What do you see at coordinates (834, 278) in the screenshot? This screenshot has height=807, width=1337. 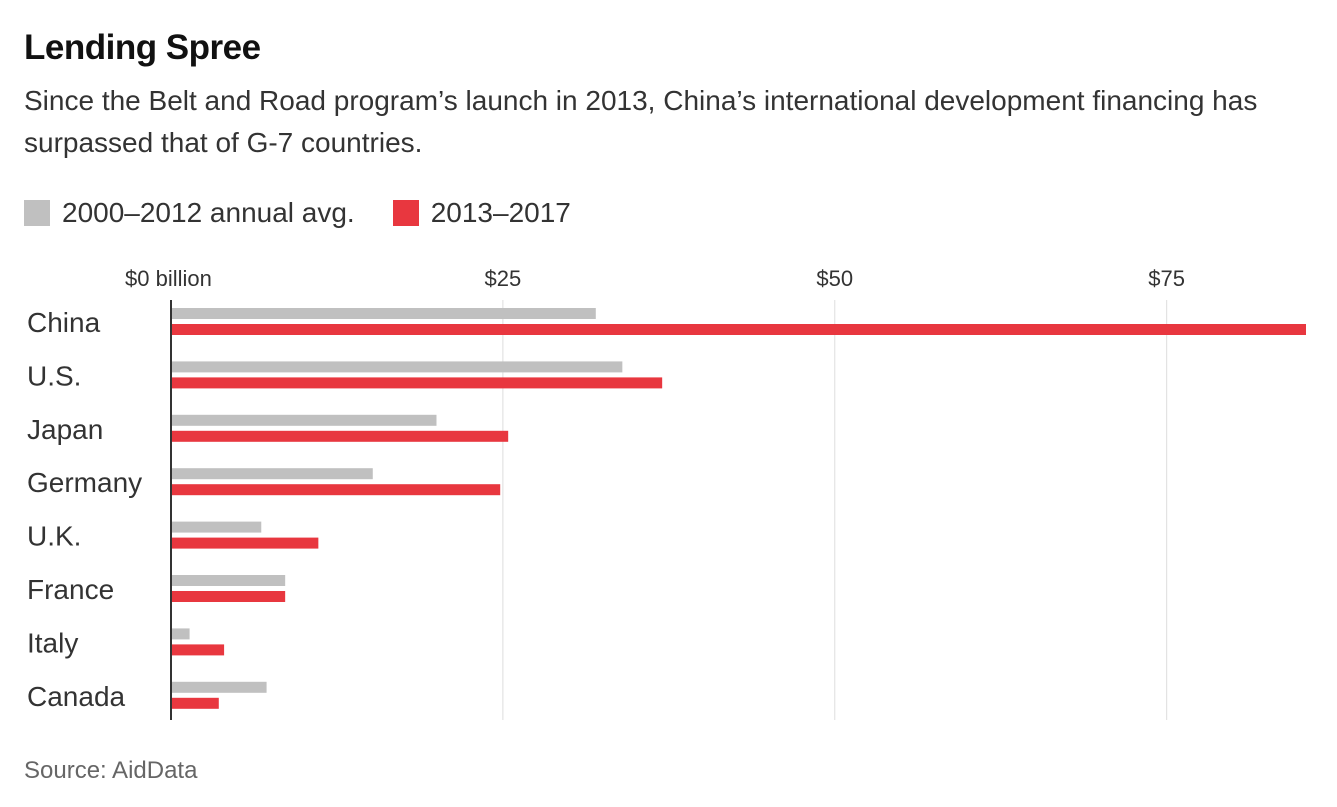 I see `x-tick-label: $50` at bounding box center [834, 278].